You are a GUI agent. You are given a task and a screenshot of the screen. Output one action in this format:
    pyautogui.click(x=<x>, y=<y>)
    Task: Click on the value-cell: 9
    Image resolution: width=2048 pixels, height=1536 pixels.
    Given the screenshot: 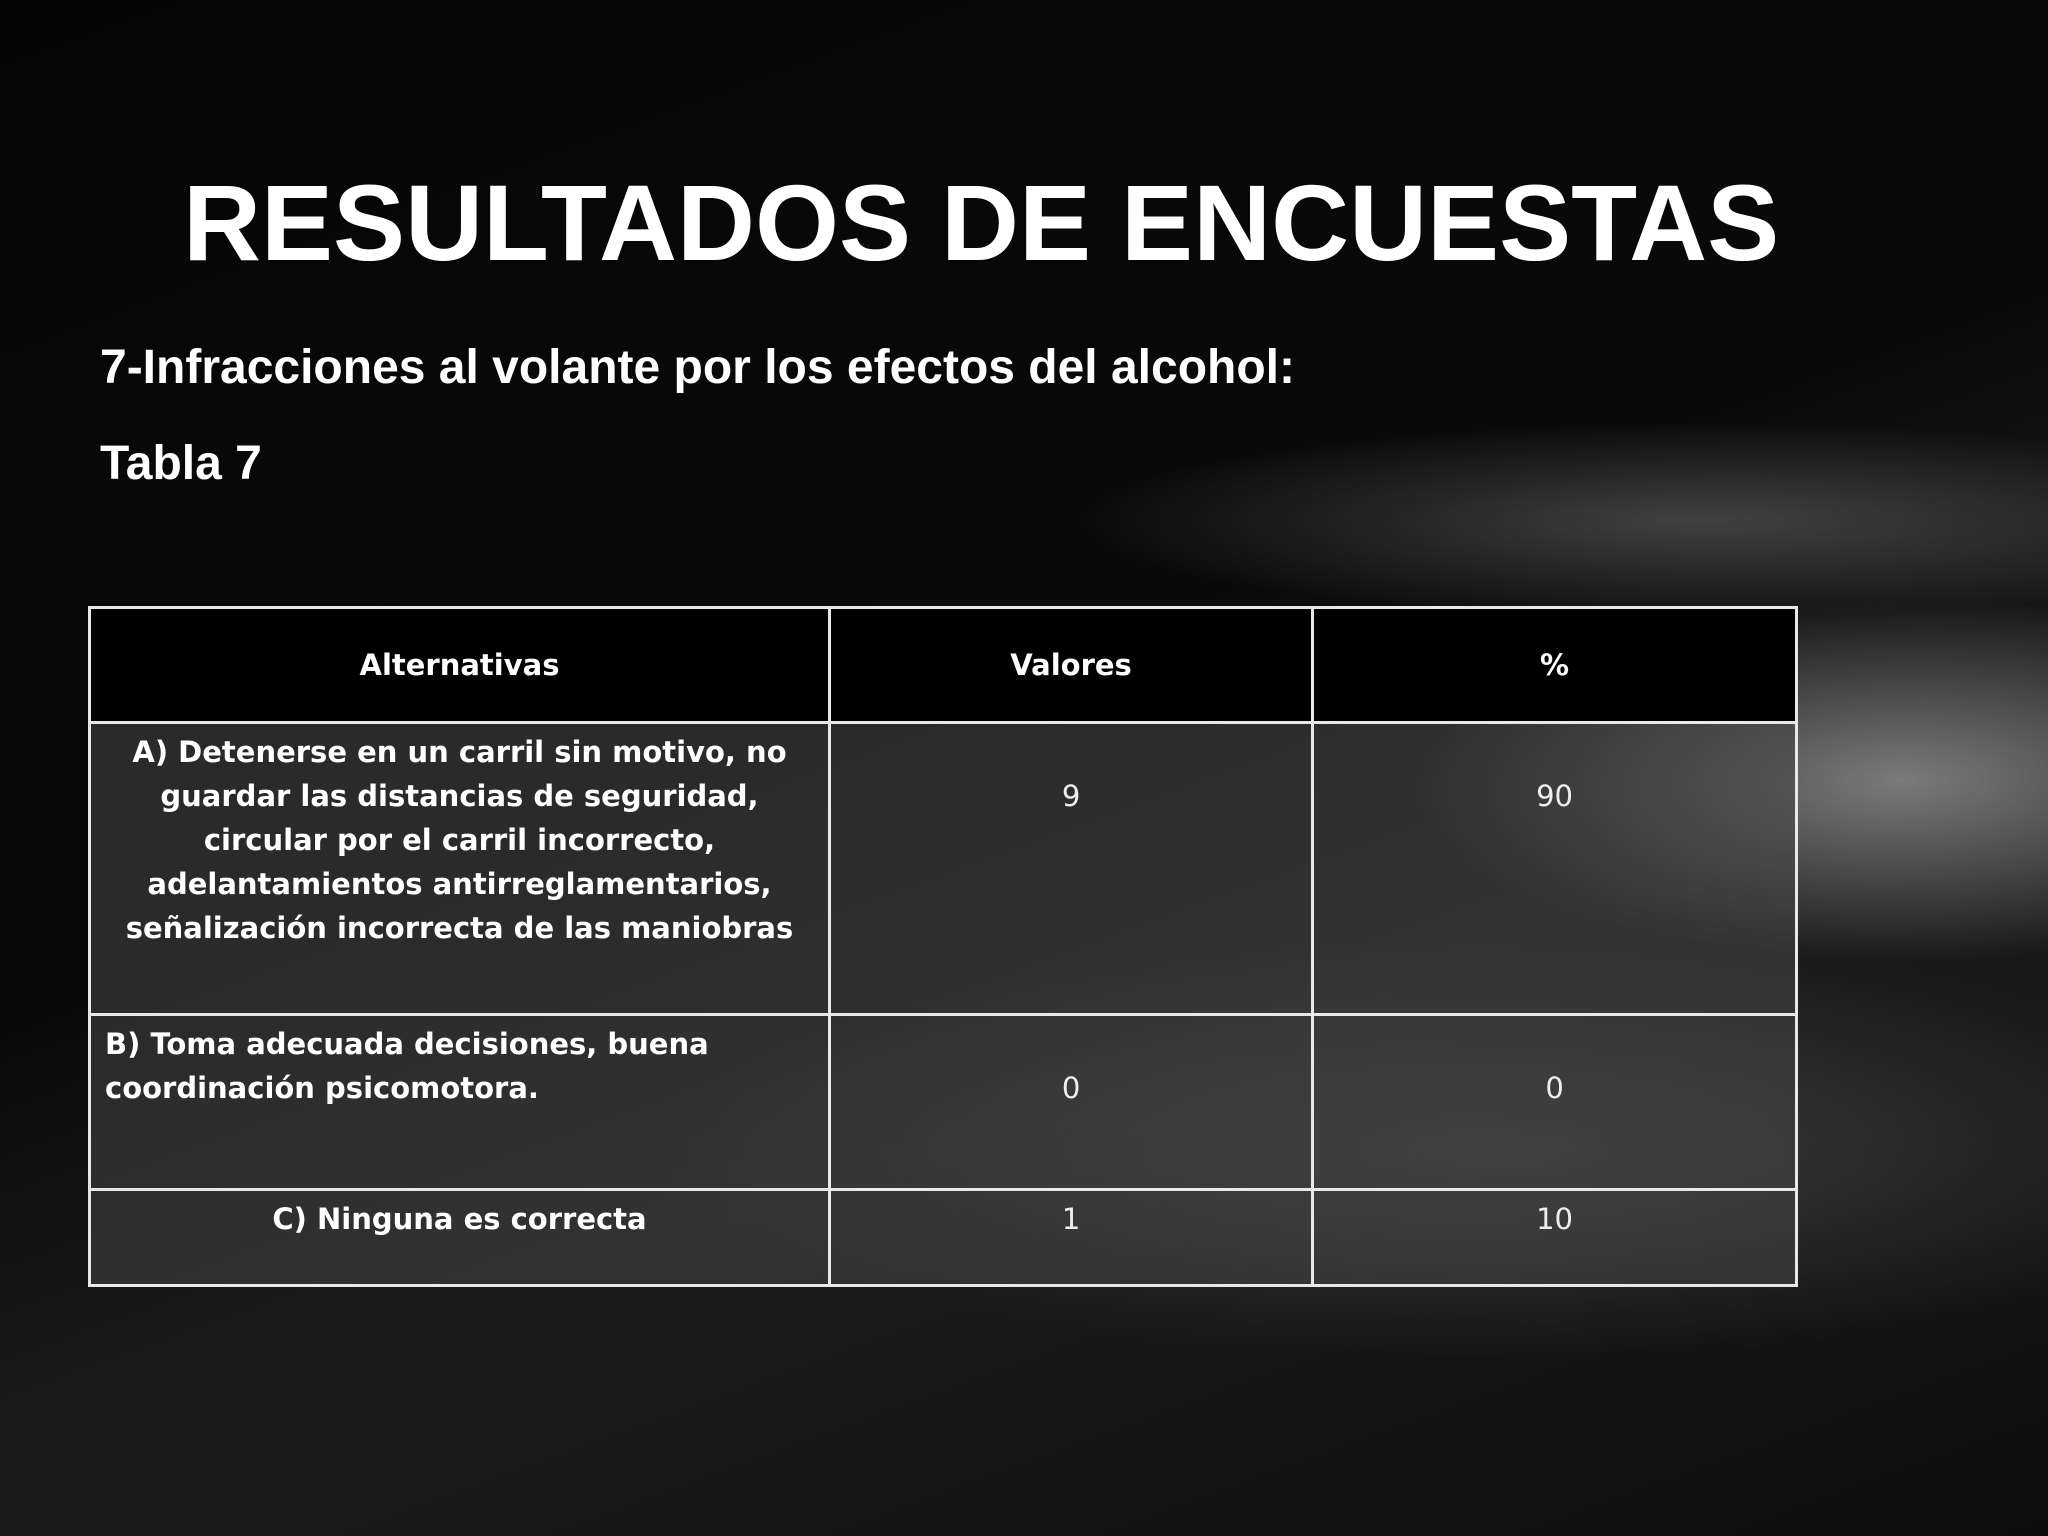 What is the action you would take?
    pyautogui.click(x=1071, y=868)
    